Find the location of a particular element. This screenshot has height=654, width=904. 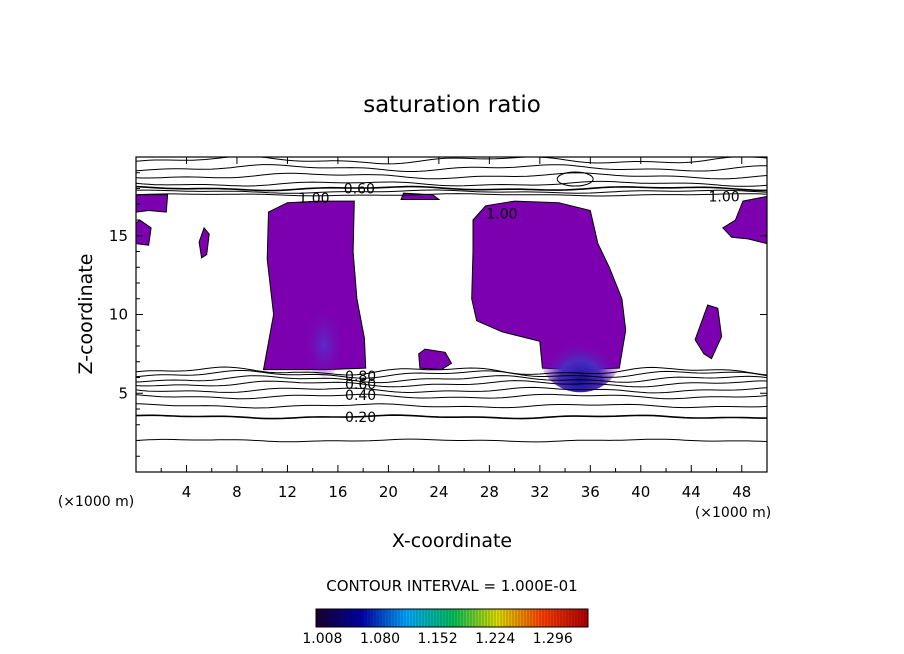

shaded-region-patch-right-upper is located at coordinates (744, 220).